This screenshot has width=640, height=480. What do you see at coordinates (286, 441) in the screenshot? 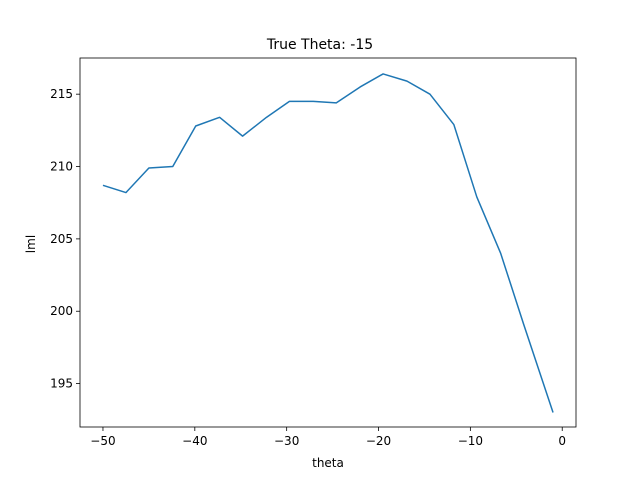
I see `x-tick-label: −30` at bounding box center [286, 441].